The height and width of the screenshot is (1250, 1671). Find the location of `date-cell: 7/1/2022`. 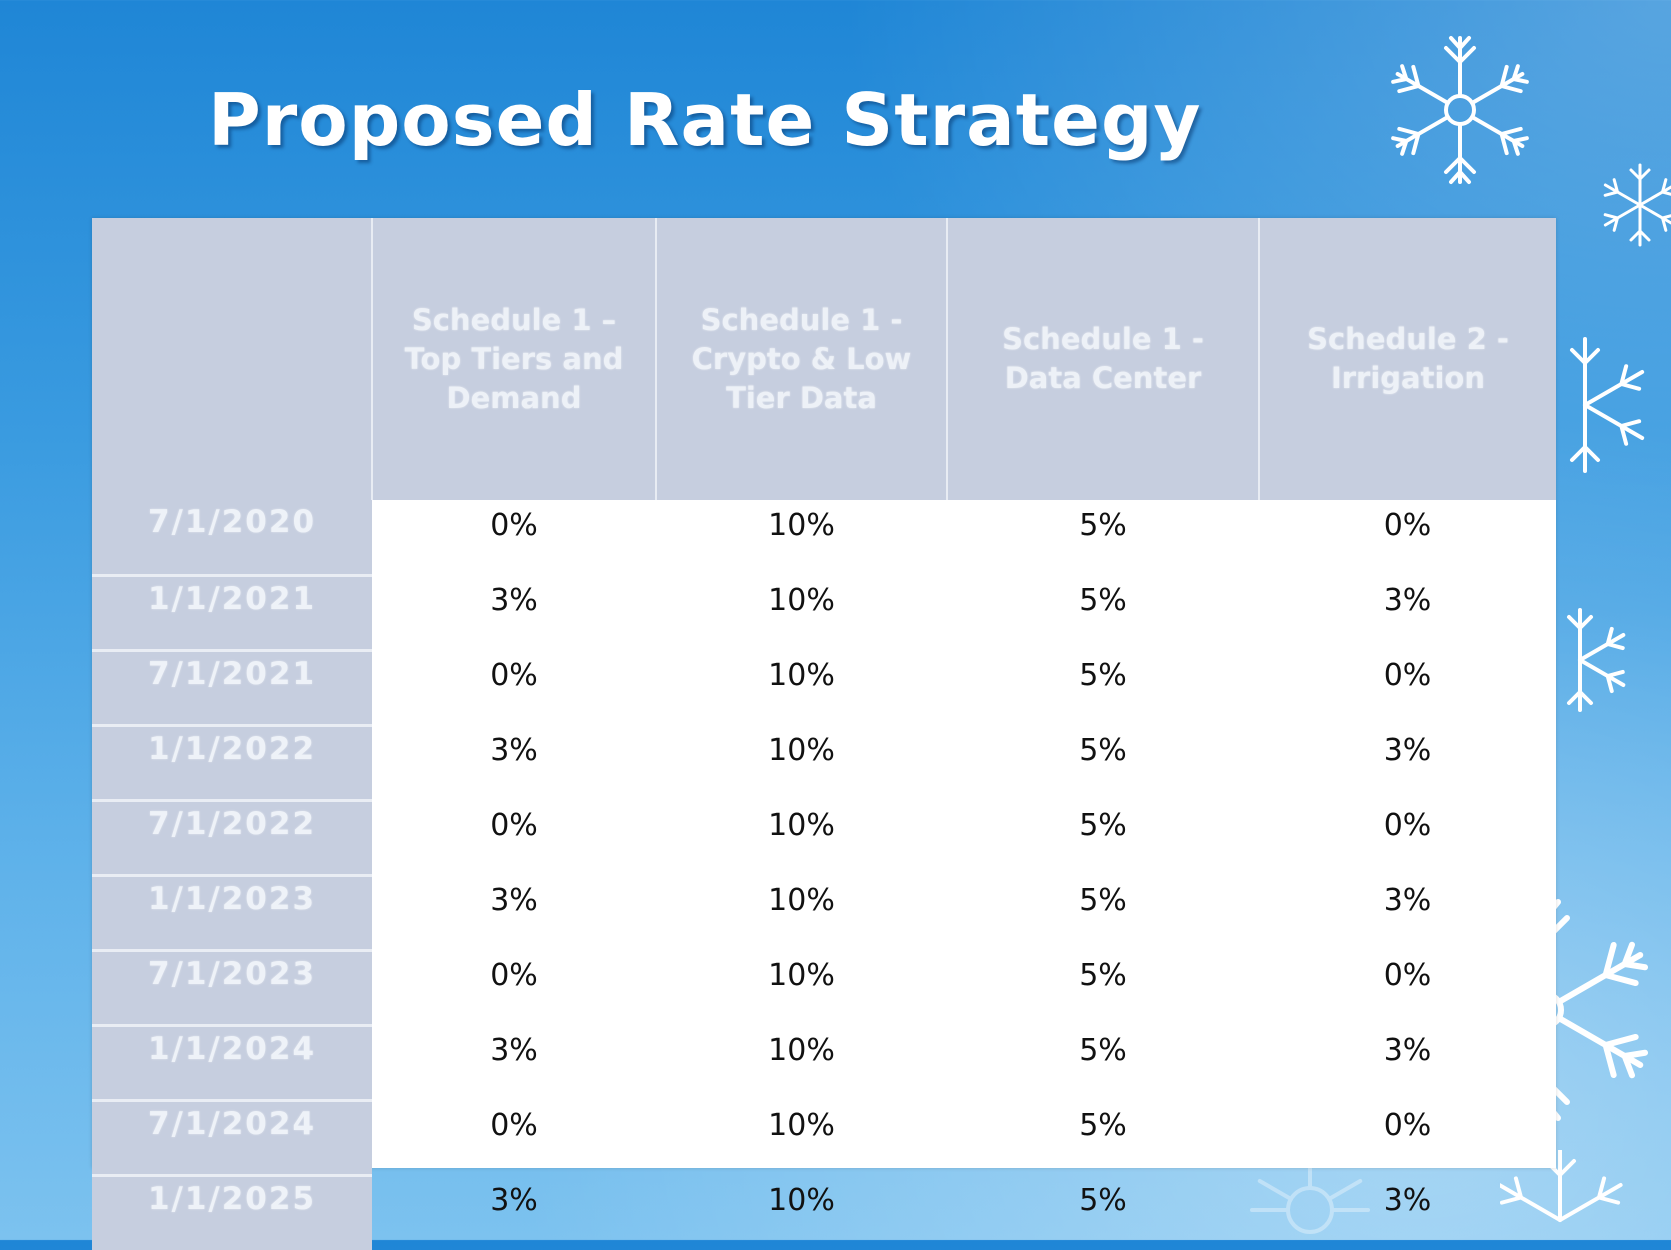

date-cell: 7/1/2022 is located at coordinates (232, 838).